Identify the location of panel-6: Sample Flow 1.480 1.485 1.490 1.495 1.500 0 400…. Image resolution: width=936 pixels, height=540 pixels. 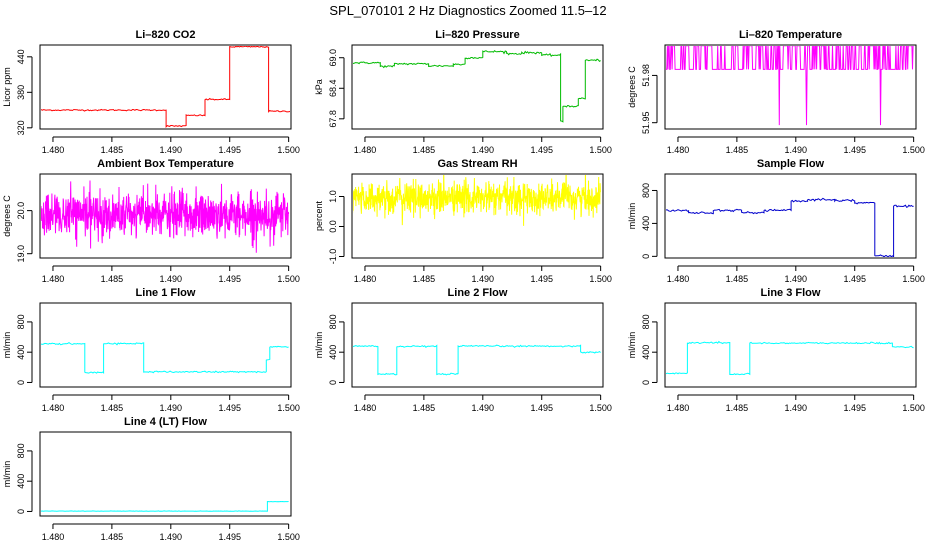
(776, 221).